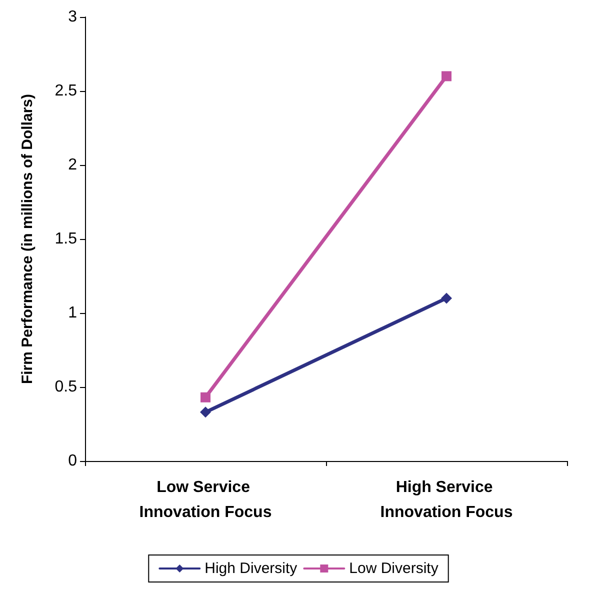 Image resolution: width=597 pixels, height=596 pixels. What do you see at coordinates (446, 500) in the screenshot?
I see `x-tick-label: High Service Innovation Focus` at bounding box center [446, 500].